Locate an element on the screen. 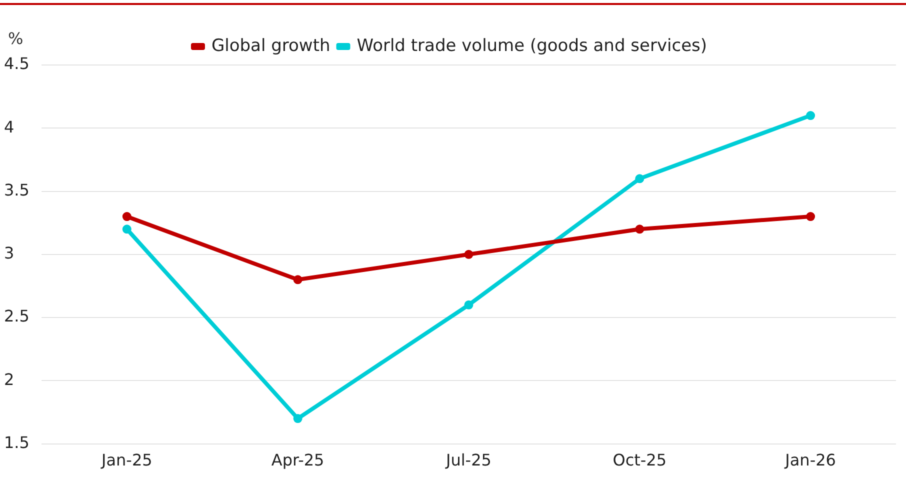  legend-label: Global growth is located at coordinates (270, 46).